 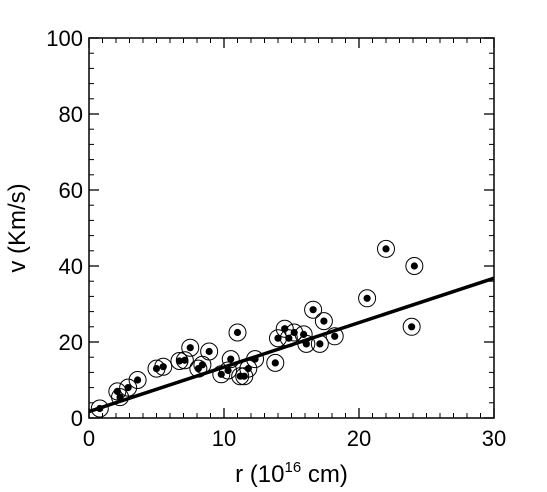 What do you see at coordinates (259, 474) in the screenshot?
I see `x-axis-title-prefix: r (10` at bounding box center [259, 474].